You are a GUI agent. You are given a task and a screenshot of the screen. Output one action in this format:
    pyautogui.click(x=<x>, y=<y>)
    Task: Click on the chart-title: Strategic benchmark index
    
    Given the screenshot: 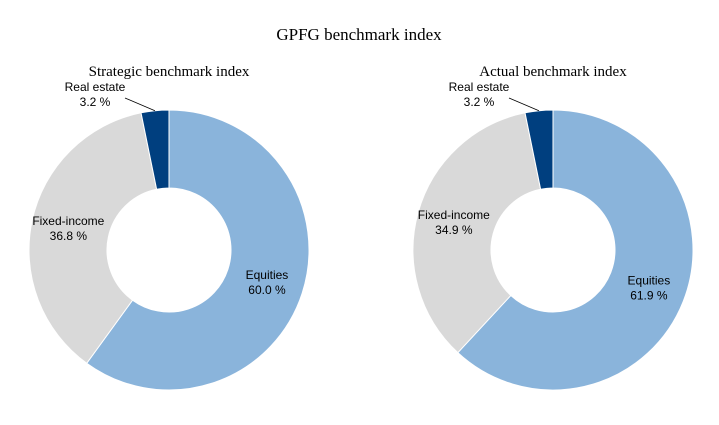 What is the action you would take?
    pyautogui.click(x=169, y=72)
    